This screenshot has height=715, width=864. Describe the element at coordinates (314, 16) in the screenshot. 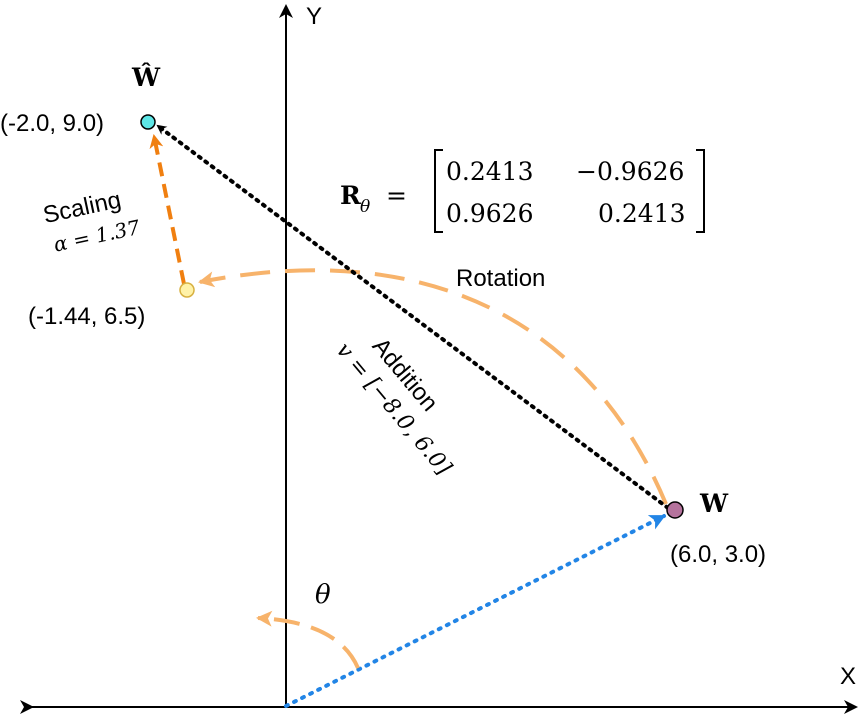

I see `y-axis-label: Y` at that location.